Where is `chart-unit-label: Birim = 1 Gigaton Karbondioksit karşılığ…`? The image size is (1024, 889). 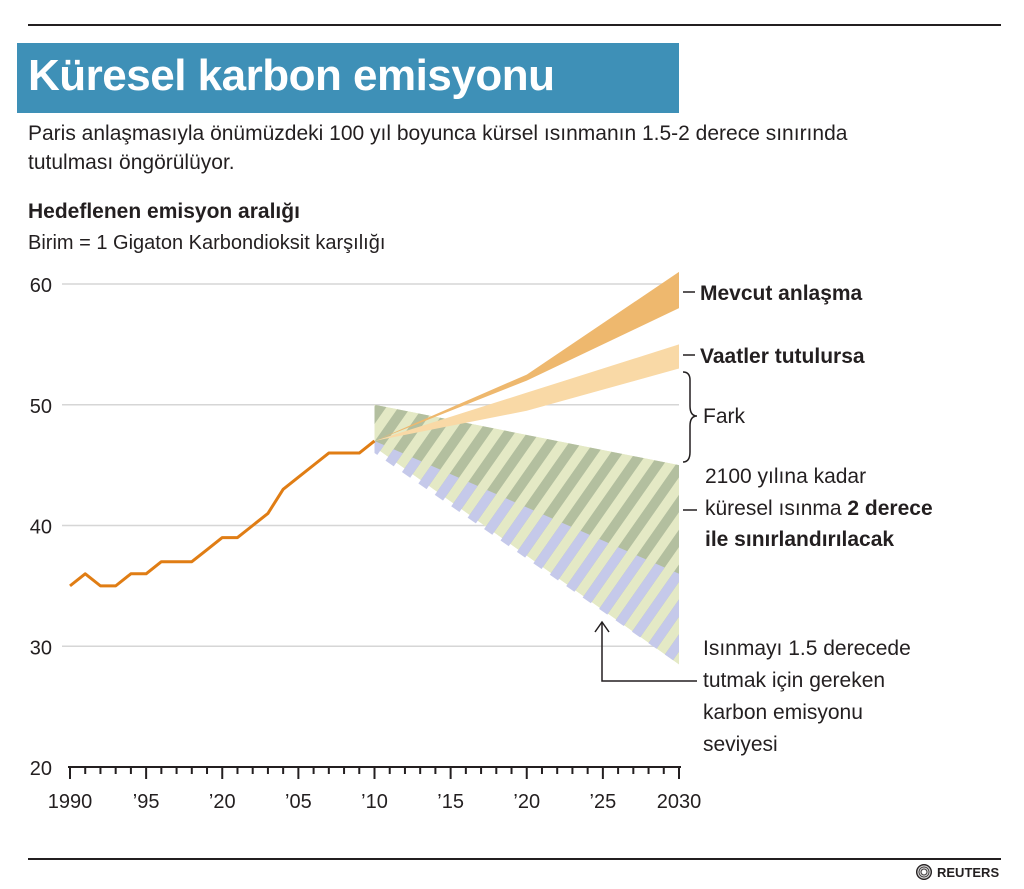
chart-unit-label: Birim = 1 Gigaton Karbondioksit karşılığ… is located at coordinates (207, 243).